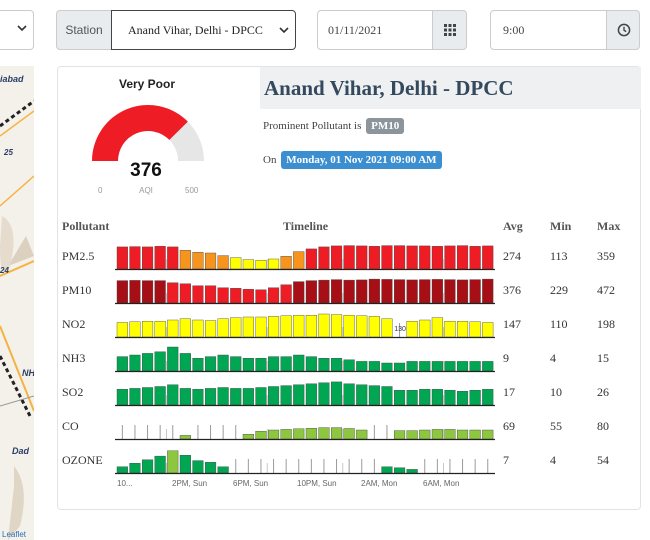 The width and height of the screenshot is (650, 540). I want to click on time-picker-button, so click(623, 30).